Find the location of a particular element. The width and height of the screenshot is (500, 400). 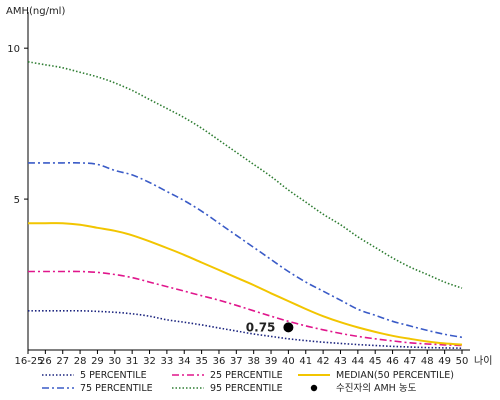

legend-label: 5 PERCENTILE is located at coordinates (113, 375).